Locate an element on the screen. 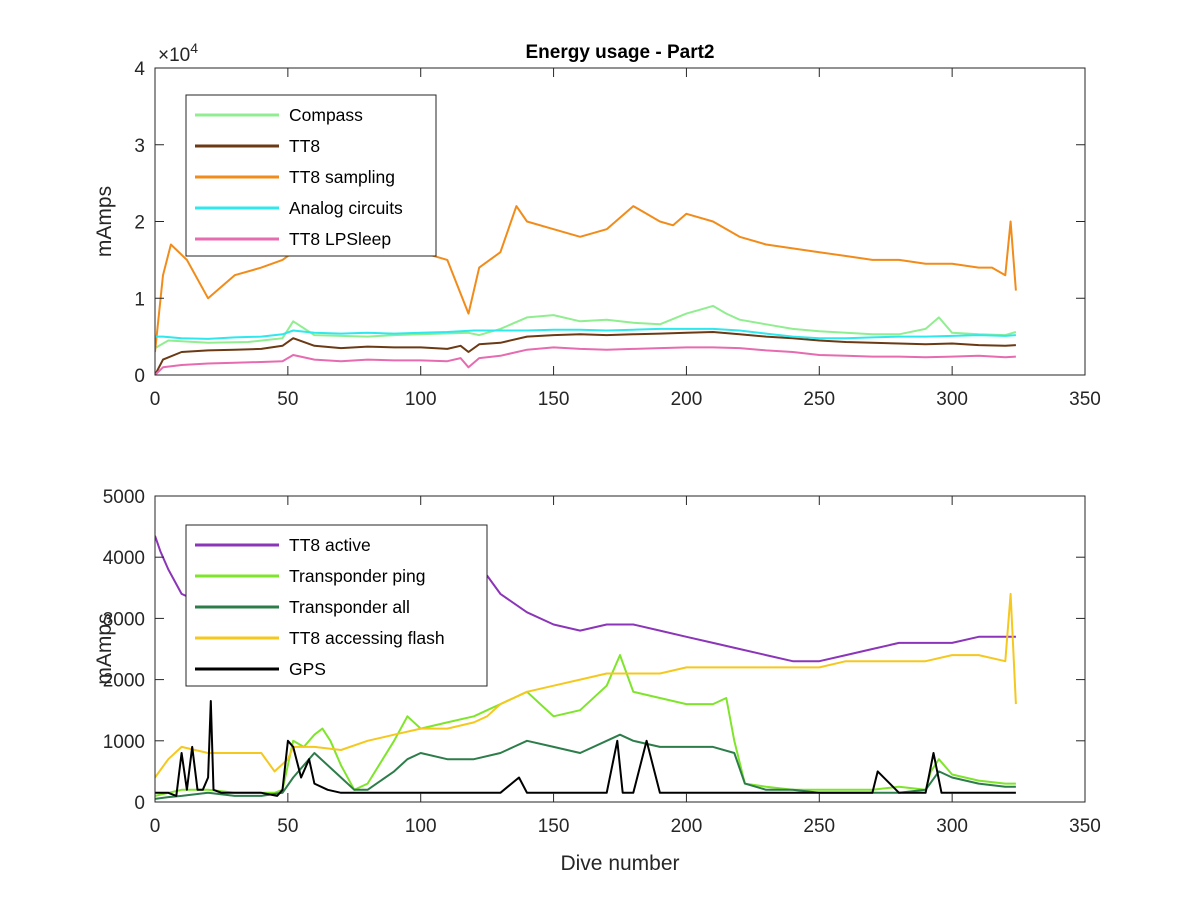 Image resolution: width=1200 pixels, height=900 pixels. series-line-analog-circuits is located at coordinates (585, 333).